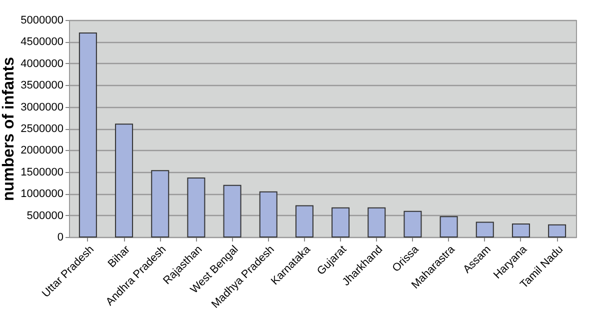 The width and height of the screenshot is (600, 322). What do you see at coordinates (42, 129) in the screenshot?
I see `y-tick-label: 2500000` at bounding box center [42, 129].